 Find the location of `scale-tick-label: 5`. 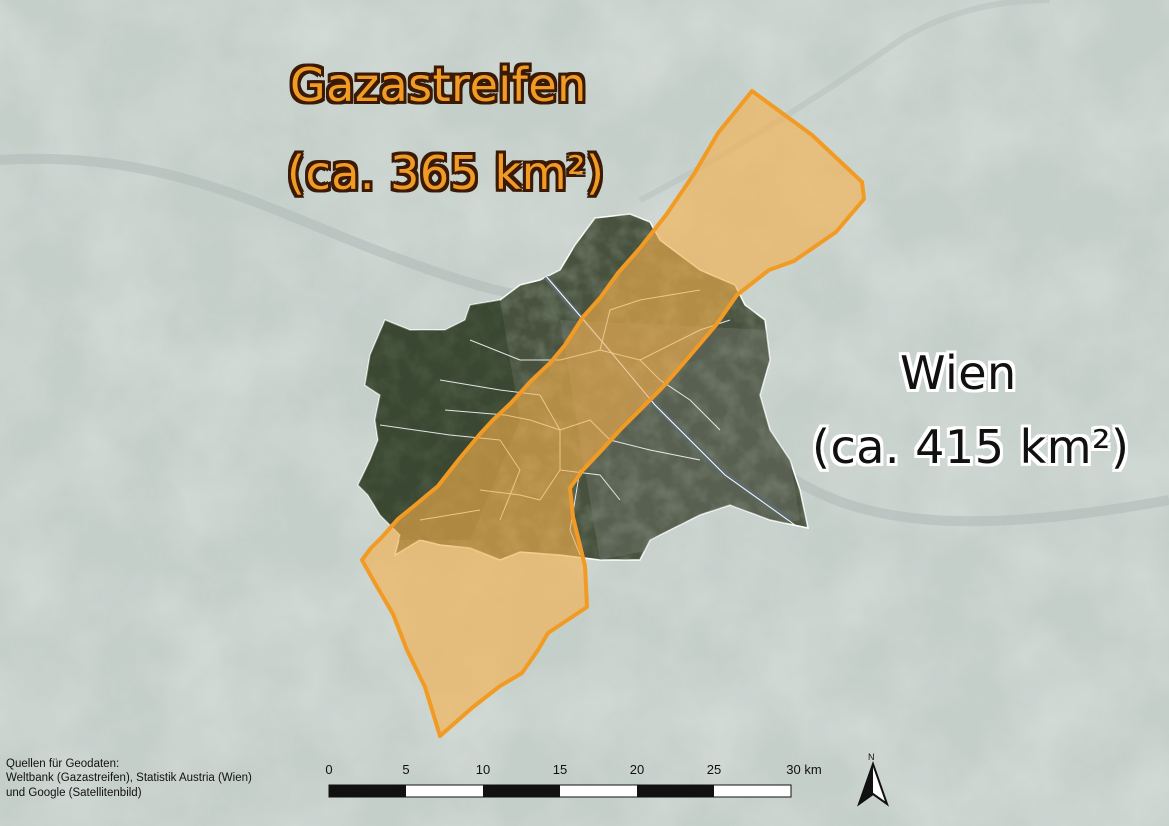

scale-tick-label: 5 is located at coordinates (406, 769).